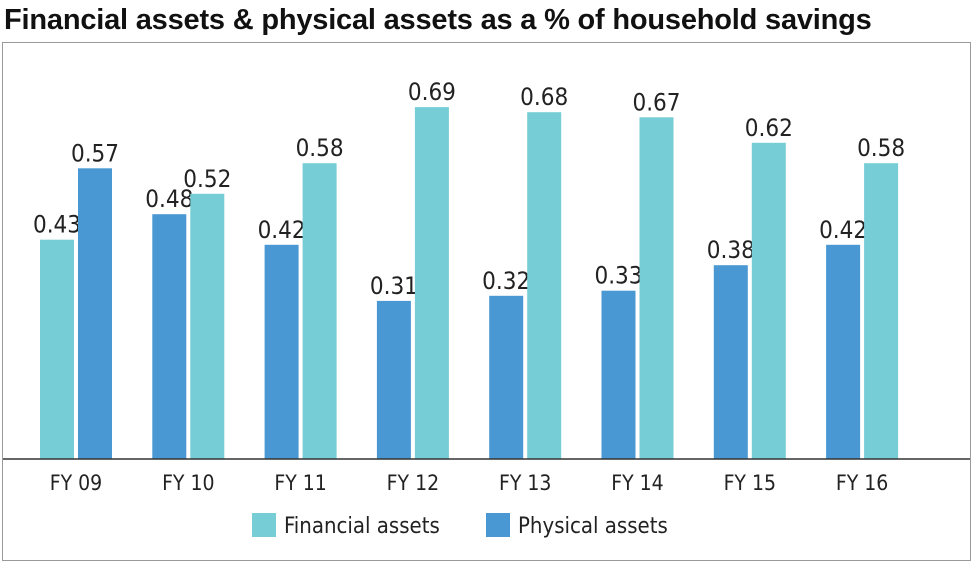 The image size is (975, 564). I want to click on data-label-physical-assets-fy-10: 0.48, so click(169, 199).